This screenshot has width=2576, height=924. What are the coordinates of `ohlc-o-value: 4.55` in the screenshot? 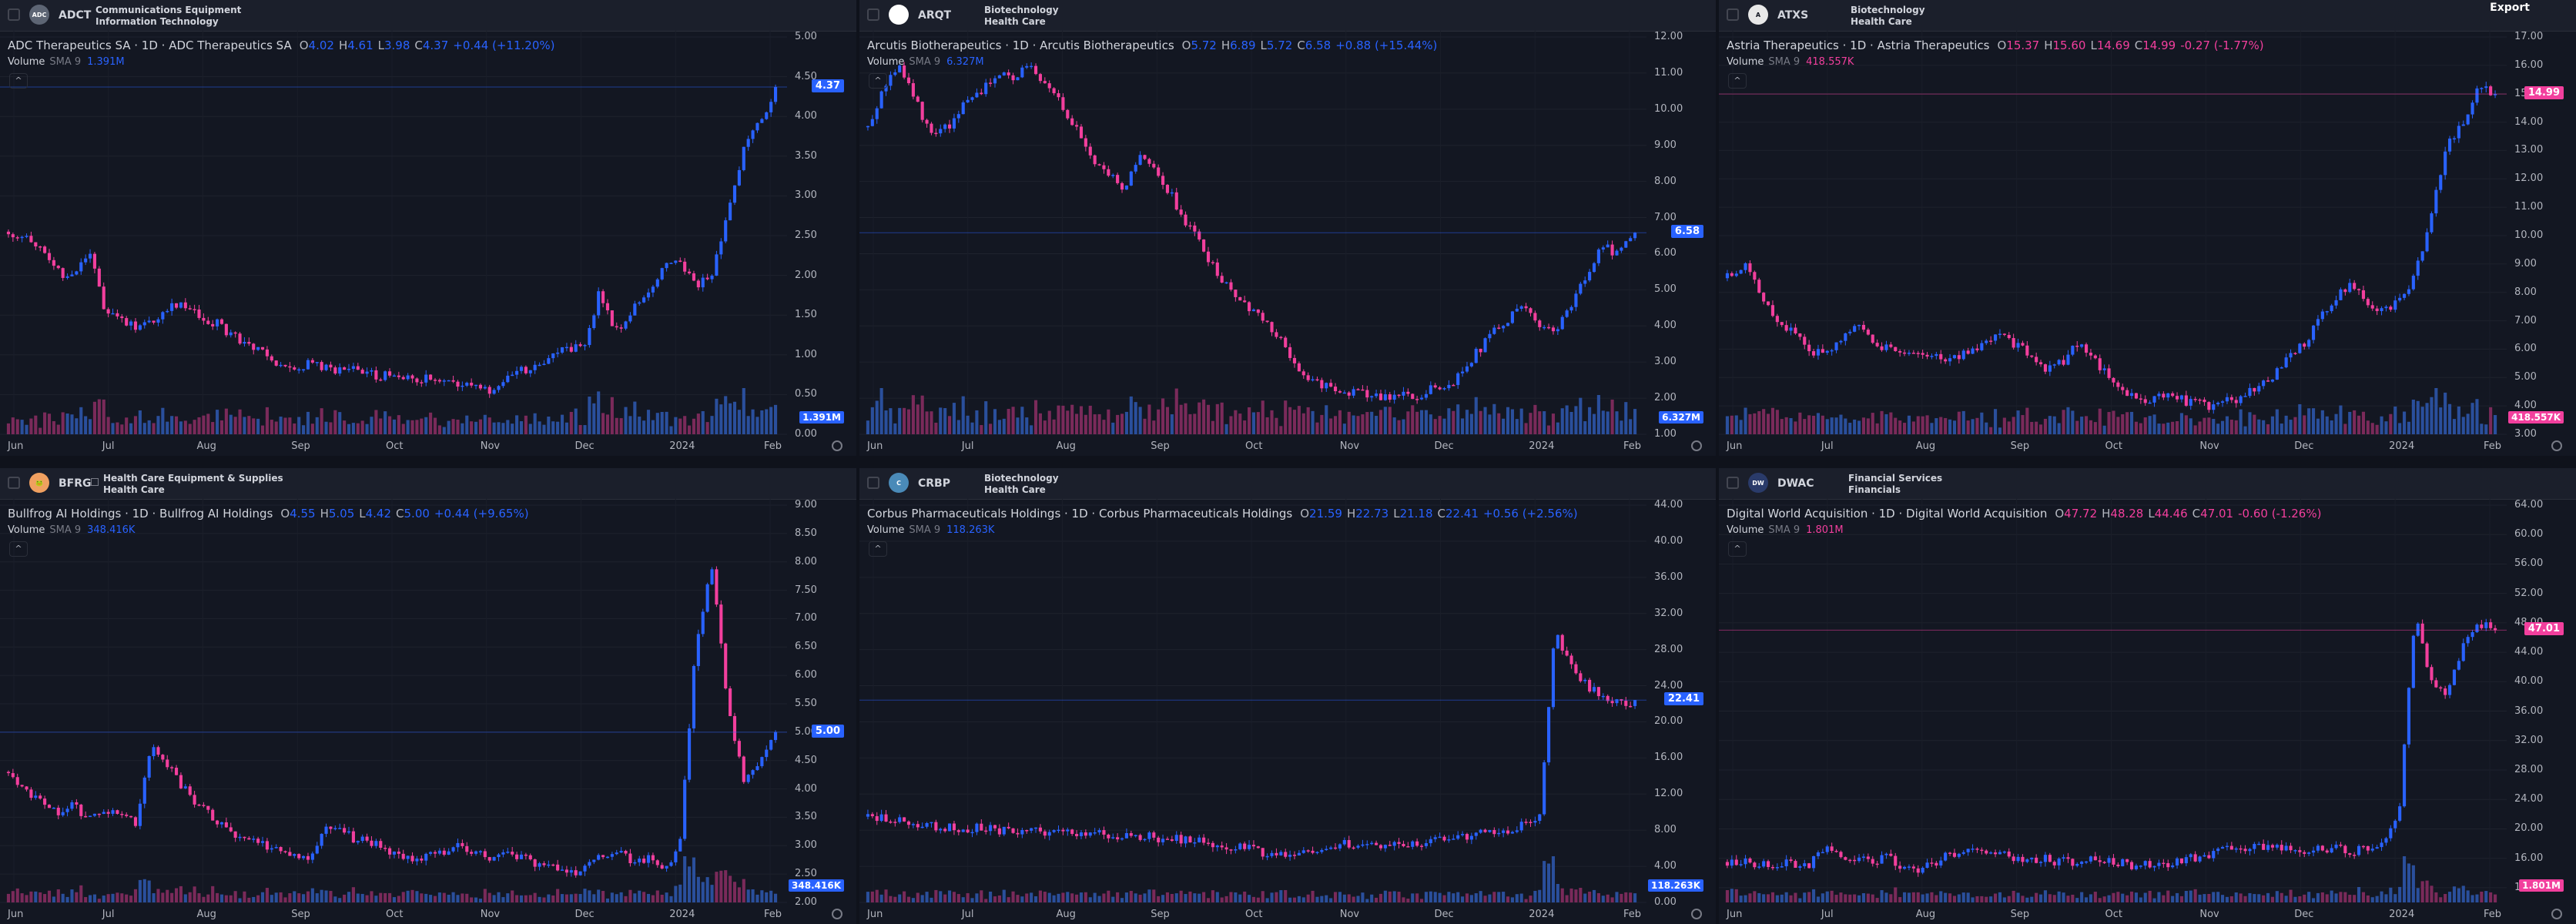 It's located at (303, 514).